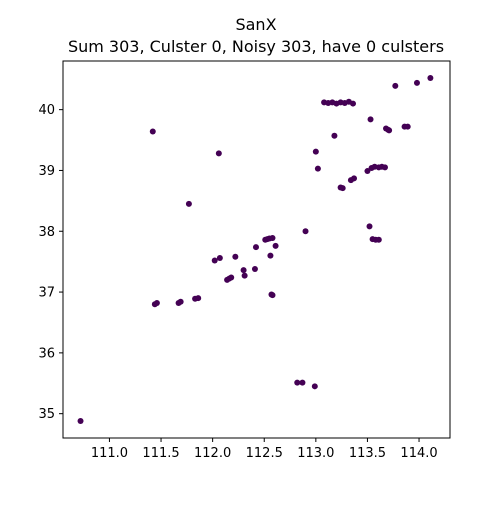 This screenshot has height=505, width=500. Describe the element at coordinates (46, 232) in the screenshot. I see `y-tick-label: 38` at that location.